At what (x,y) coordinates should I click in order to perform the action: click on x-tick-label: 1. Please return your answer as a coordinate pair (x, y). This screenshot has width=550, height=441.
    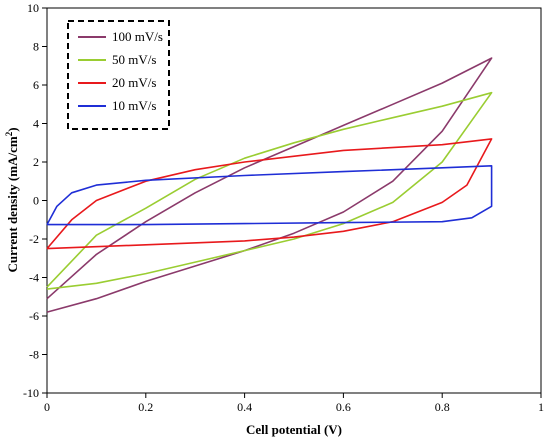
    Looking at the image, I should click on (541, 407).